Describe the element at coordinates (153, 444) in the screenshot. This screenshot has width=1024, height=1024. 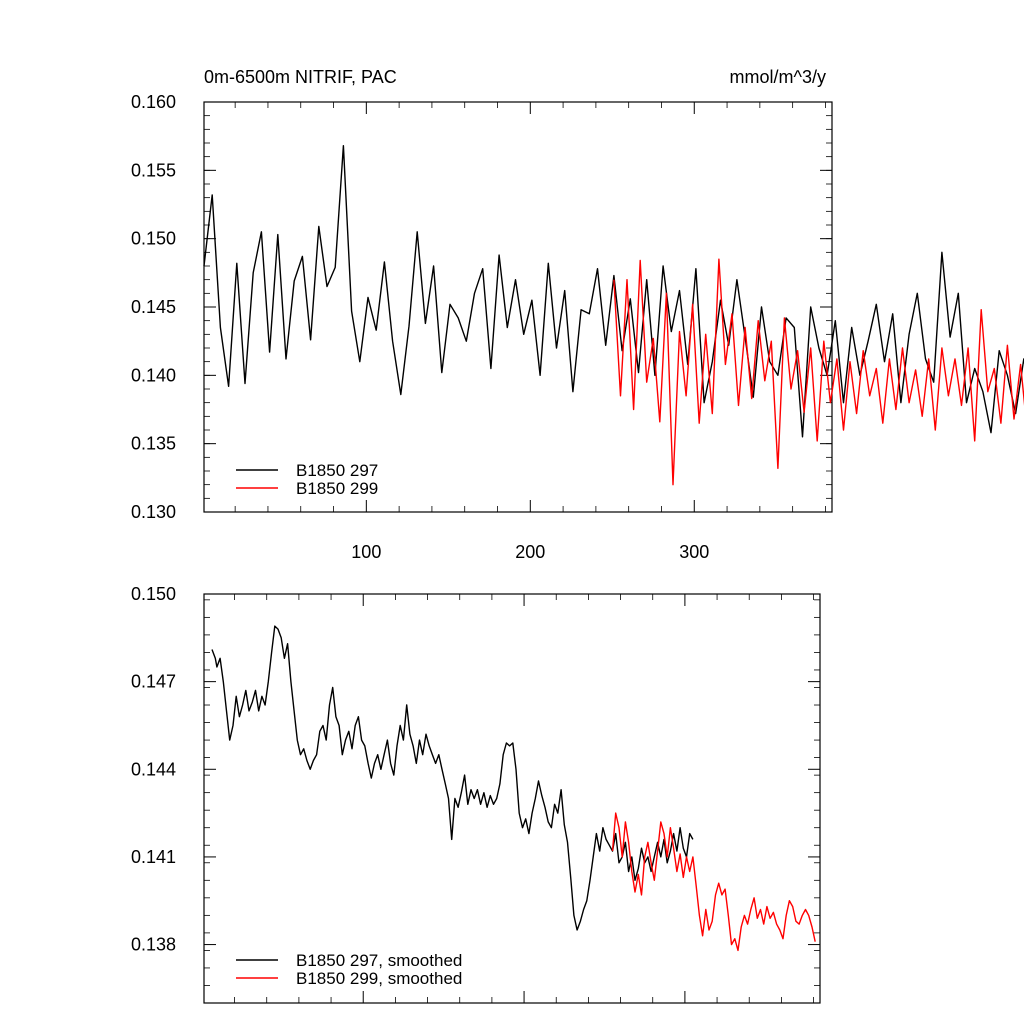
I see `top-ytick-label: 0.135` at that location.